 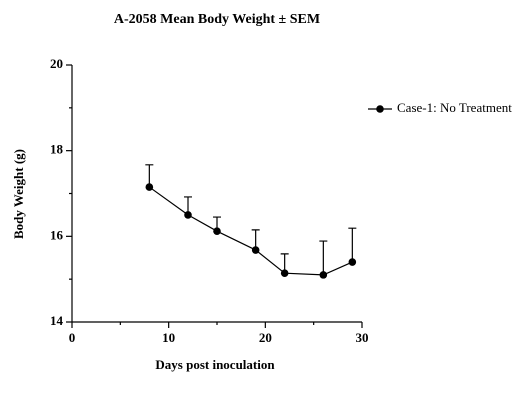 I want to click on y-tick-label: 14, so click(x=57, y=320).